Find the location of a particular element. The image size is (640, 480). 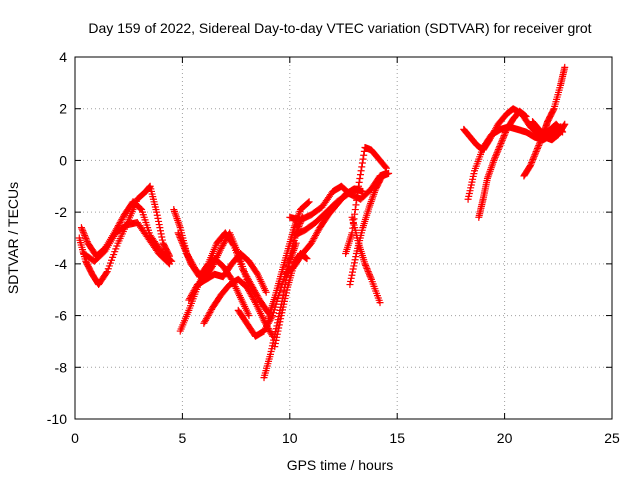

x-axis-label: GPS time / hours is located at coordinates (340, 465).